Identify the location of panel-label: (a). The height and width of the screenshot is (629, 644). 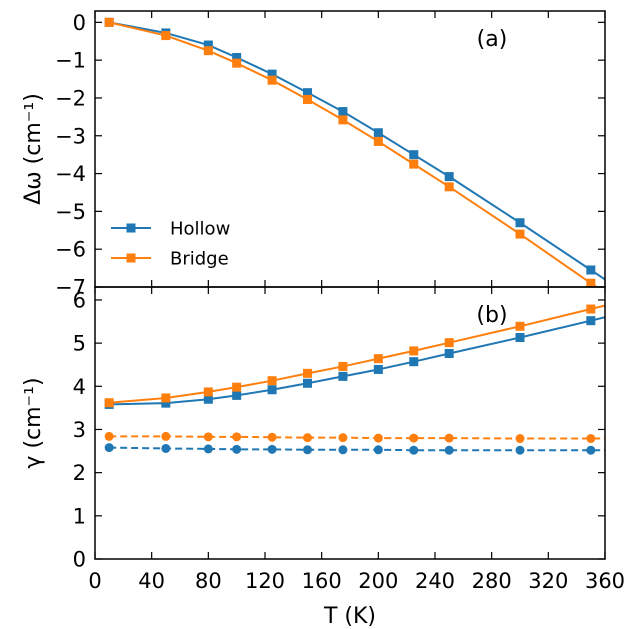
(492, 39).